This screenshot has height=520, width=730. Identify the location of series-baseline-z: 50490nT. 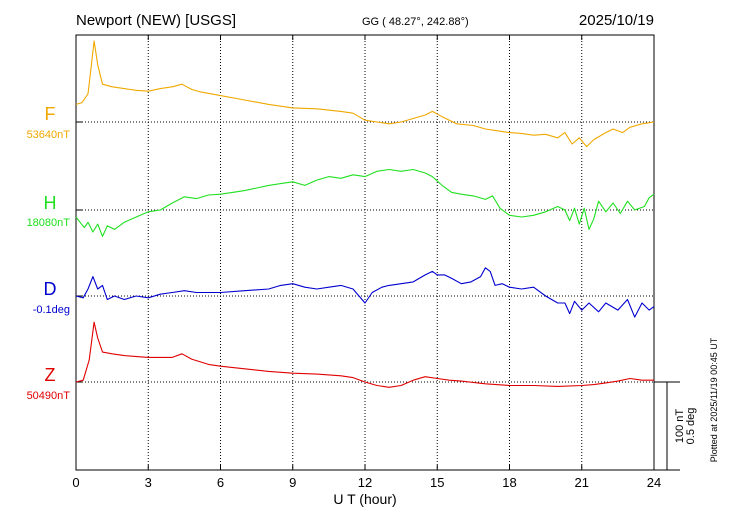
(49, 396).